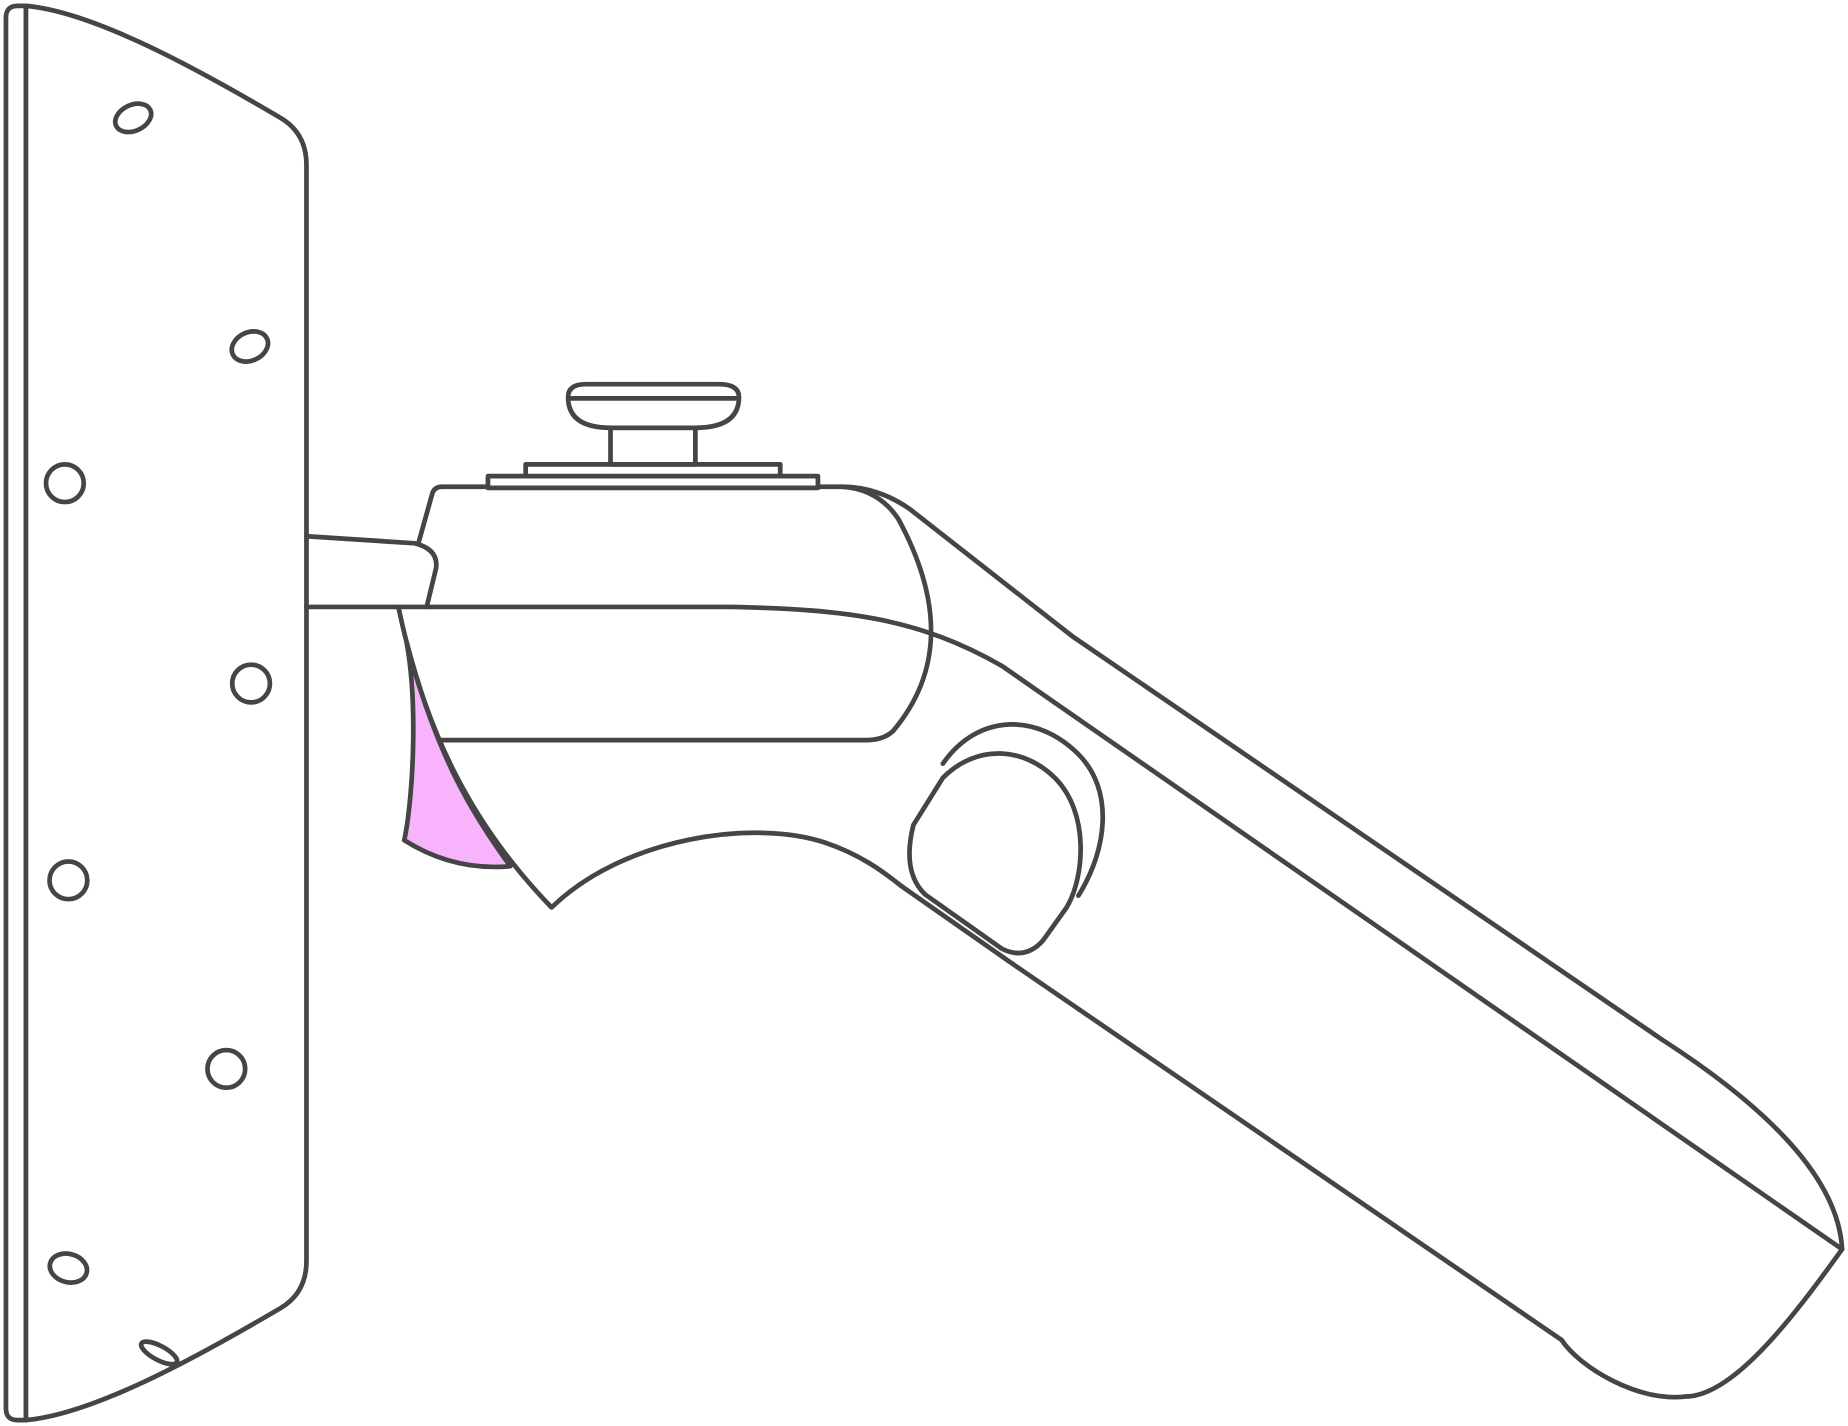 The height and width of the screenshot is (1426, 1848). What do you see at coordinates (703, 783) in the screenshot?
I see `jaw` at bounding box center [703, 783].